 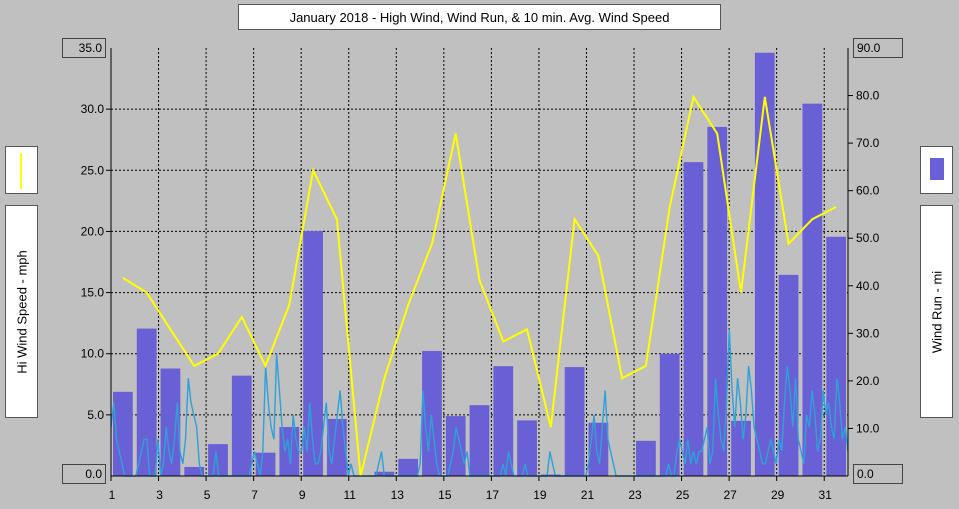 I want to click on left-tick-label: 25.0, so click(x=93, y=170).